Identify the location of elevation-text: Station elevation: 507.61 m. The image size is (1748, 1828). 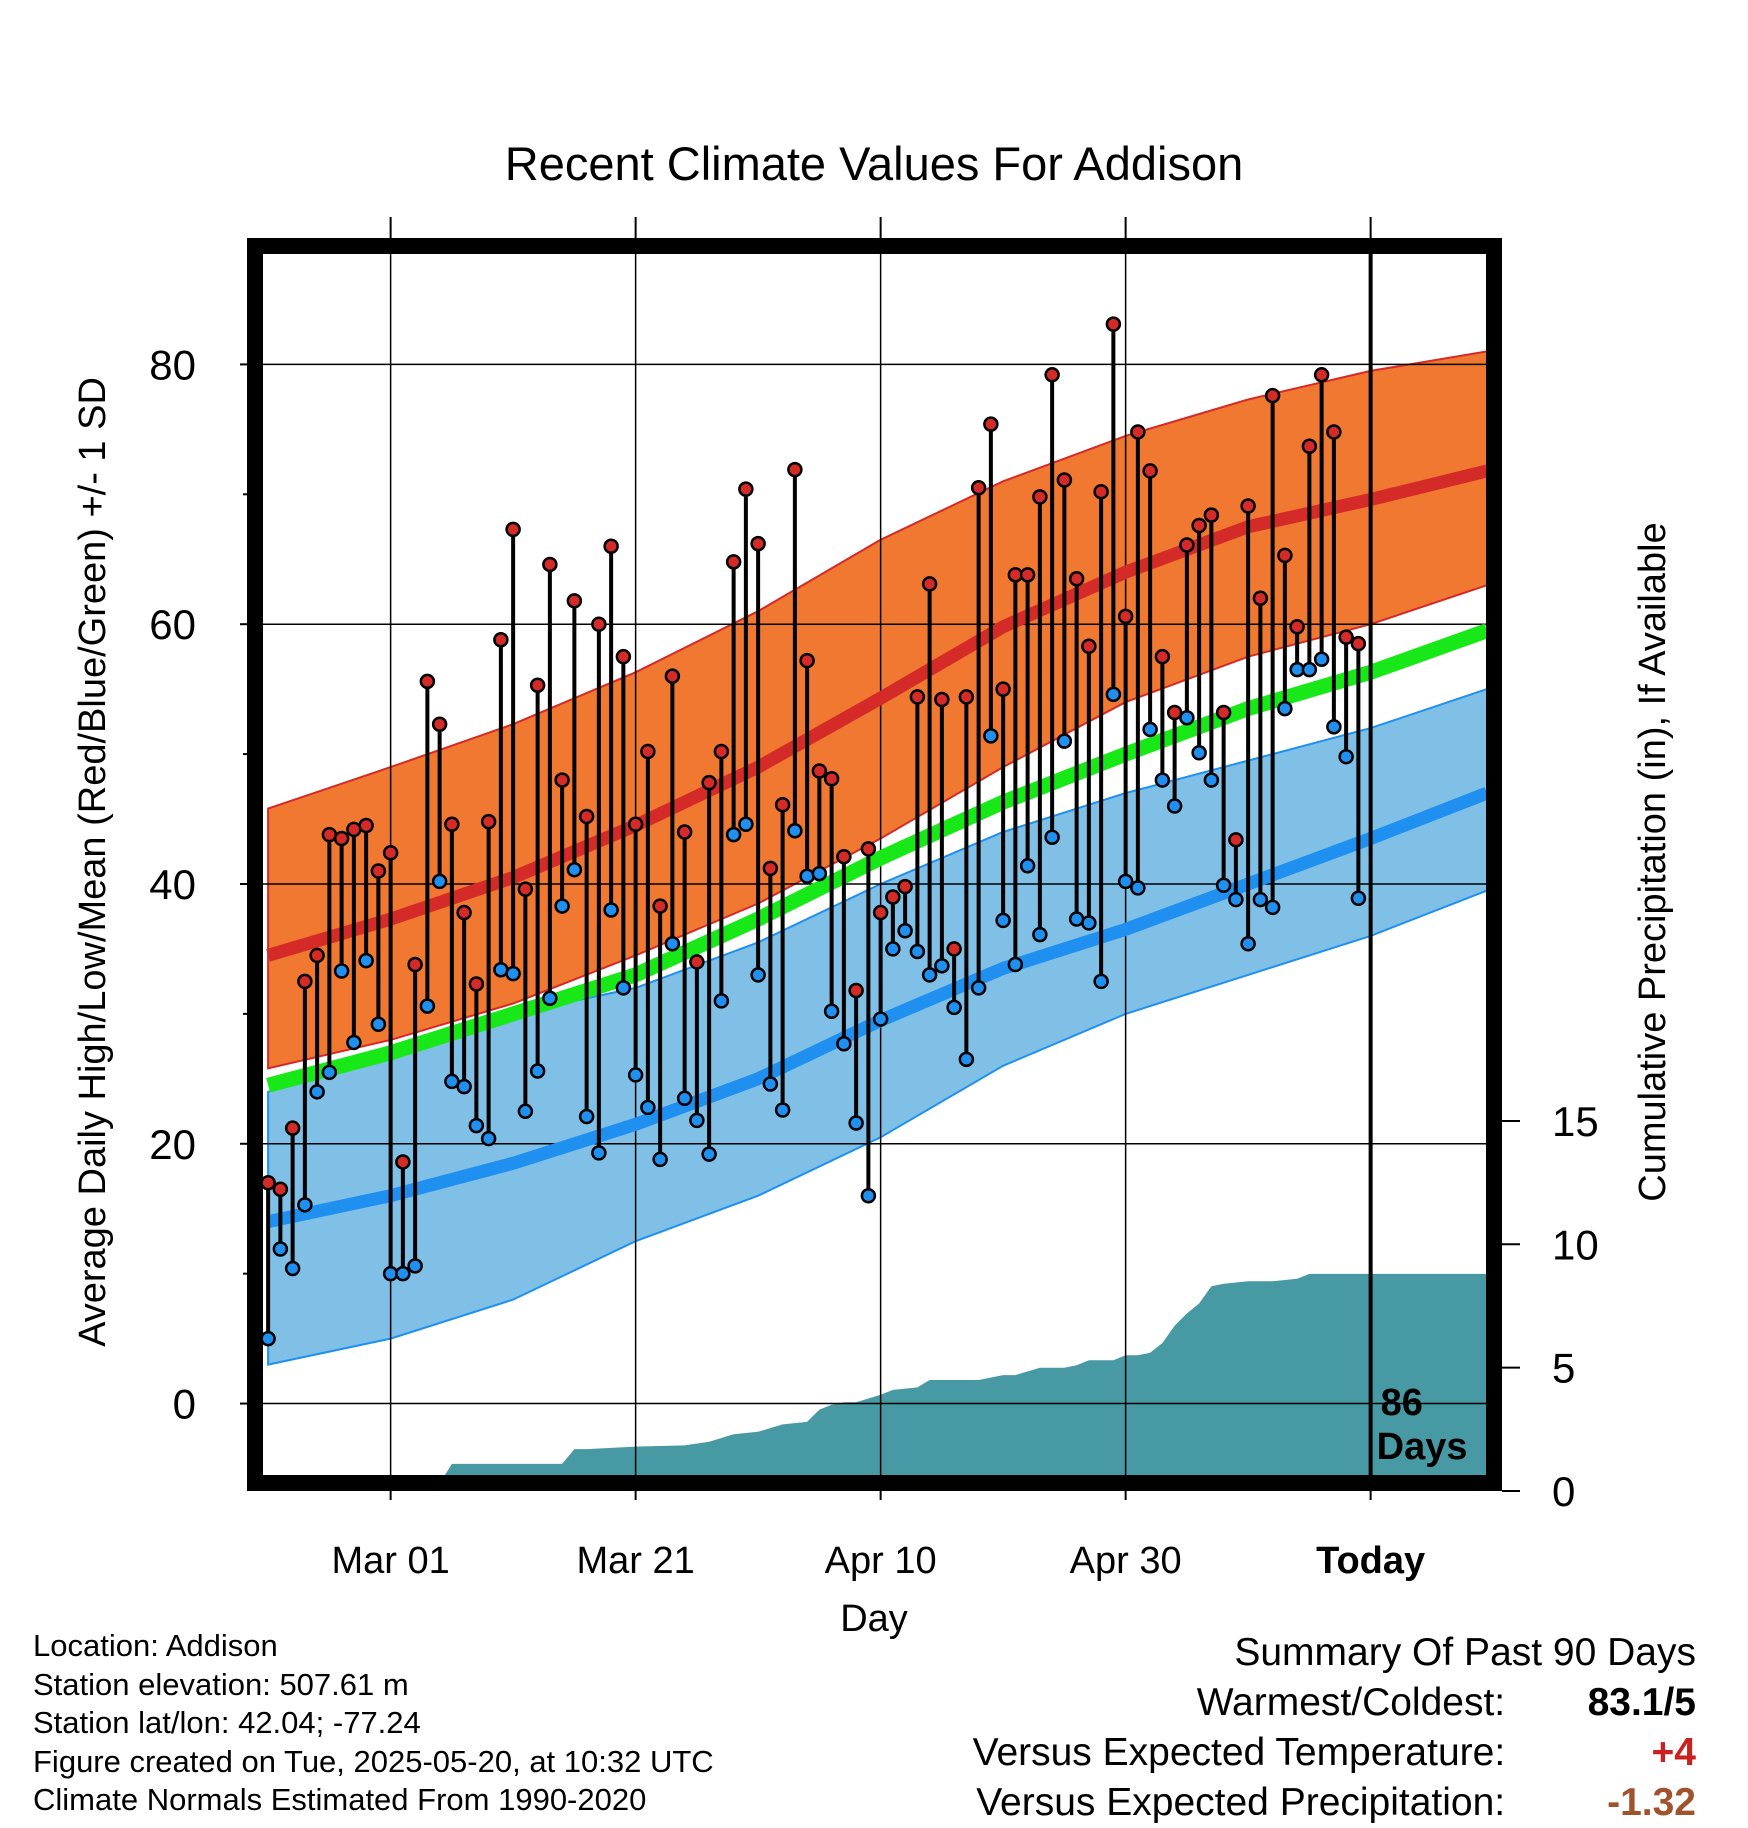
(221, 1684).